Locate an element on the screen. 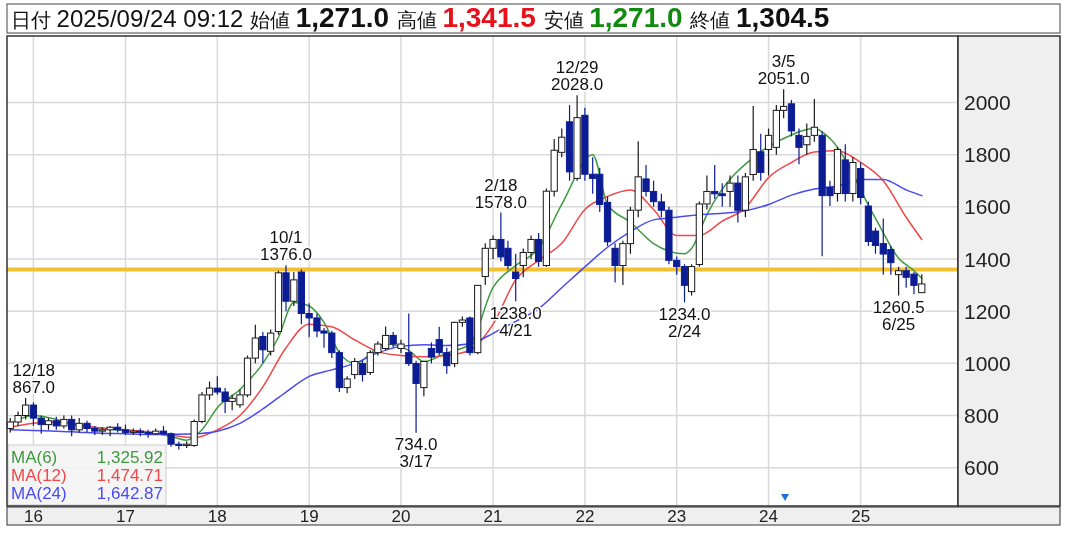 This screenshot has height=537, width=1066. y-tick-label: 800 is located at coordinates (982, 415).